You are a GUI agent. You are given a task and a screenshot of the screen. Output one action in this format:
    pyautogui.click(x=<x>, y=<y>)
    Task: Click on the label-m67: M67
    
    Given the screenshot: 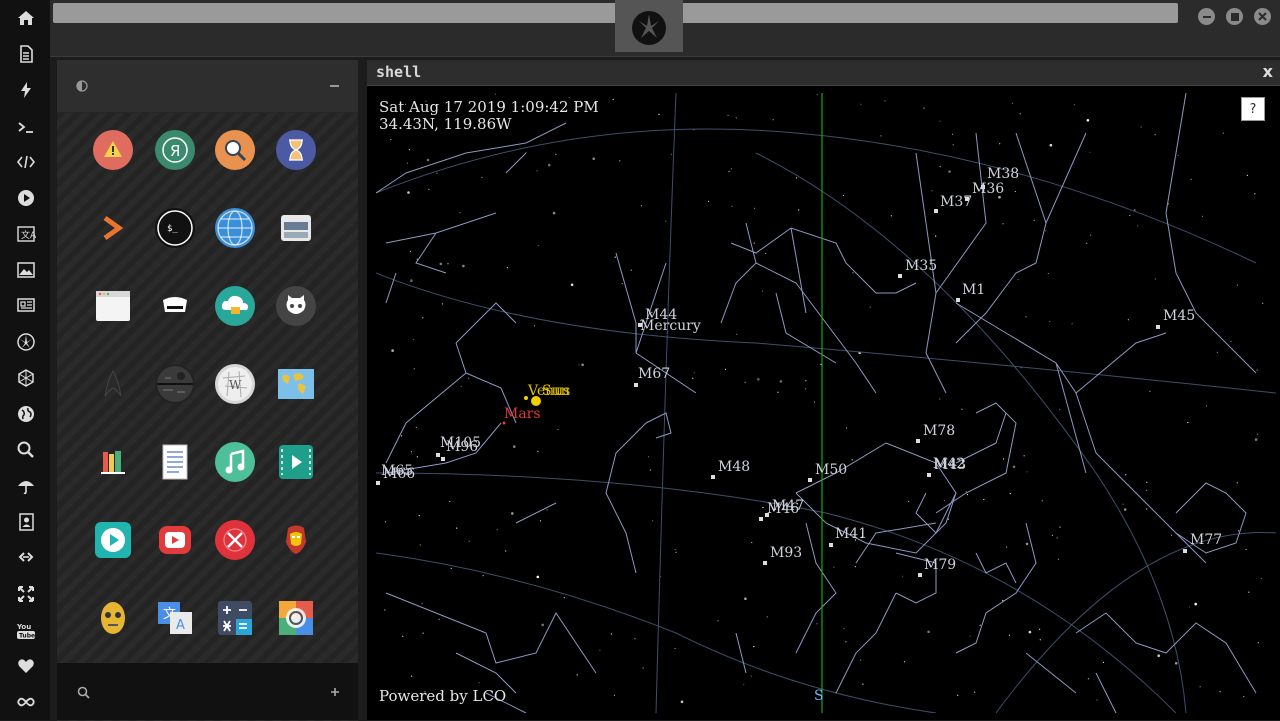 What is the action you would take?
    pyautogui.click(x=654, y=374)
    